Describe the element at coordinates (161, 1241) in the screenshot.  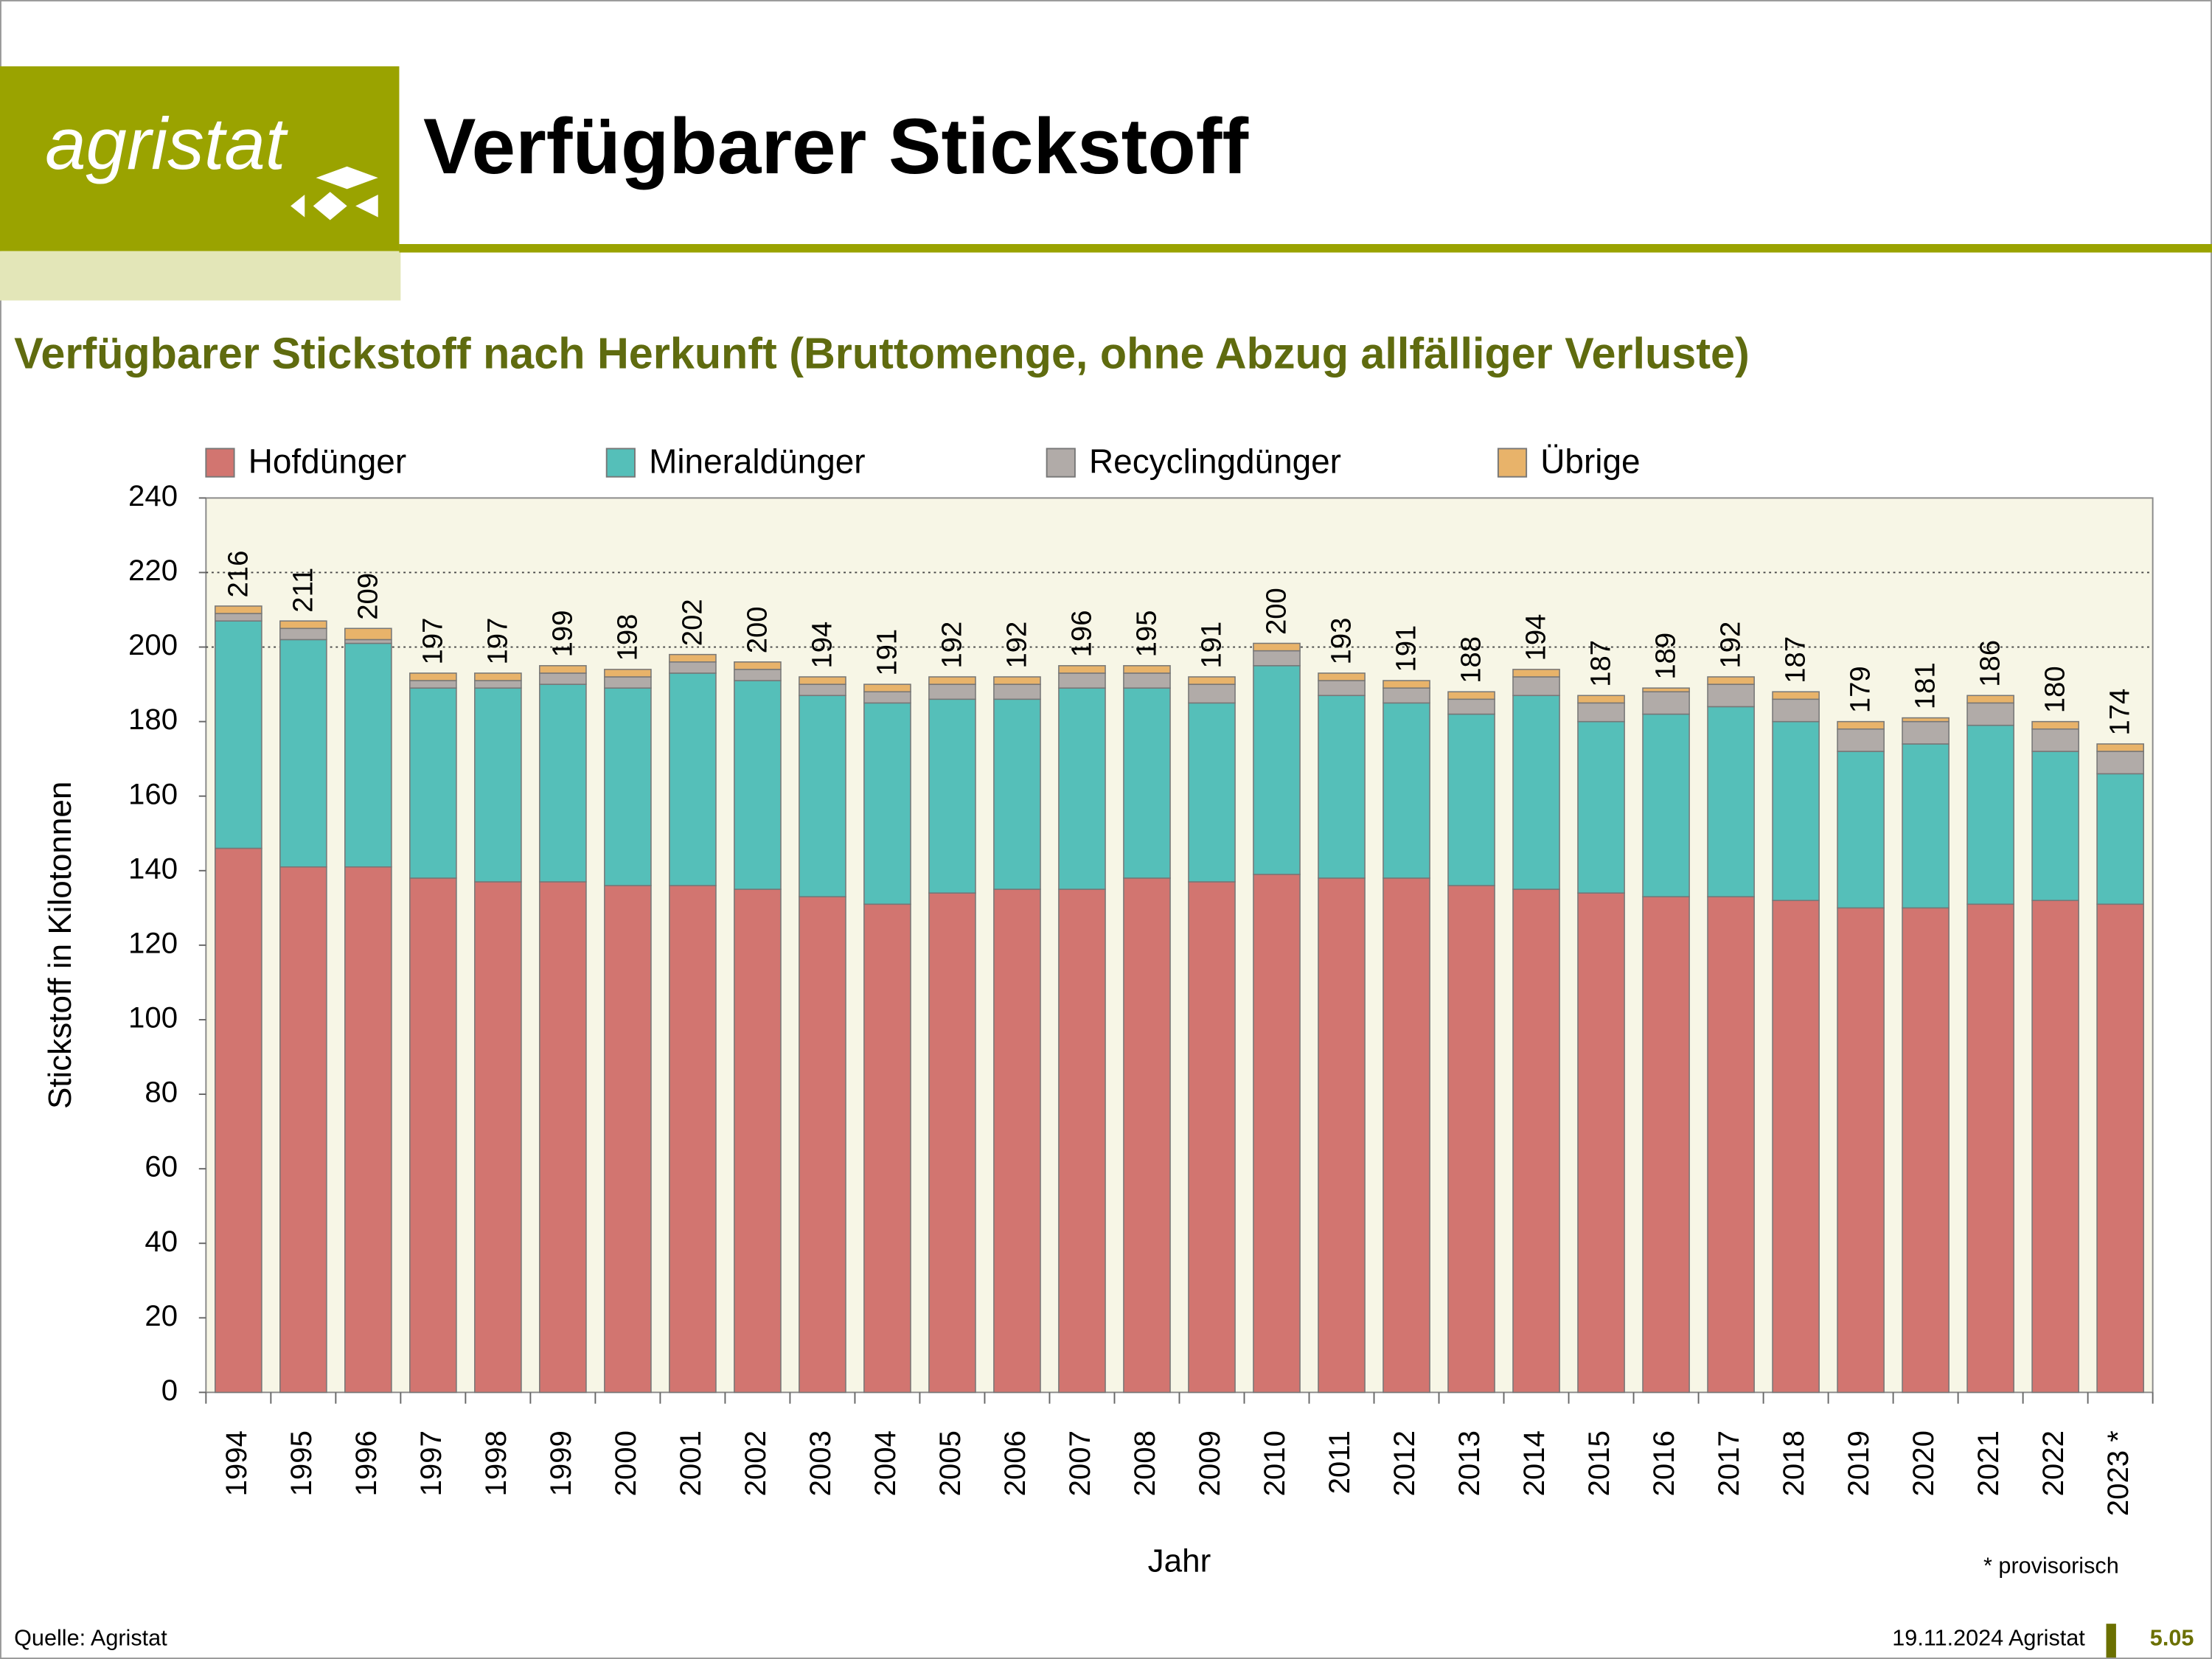
I see `y-tick-label: 40` at that location.